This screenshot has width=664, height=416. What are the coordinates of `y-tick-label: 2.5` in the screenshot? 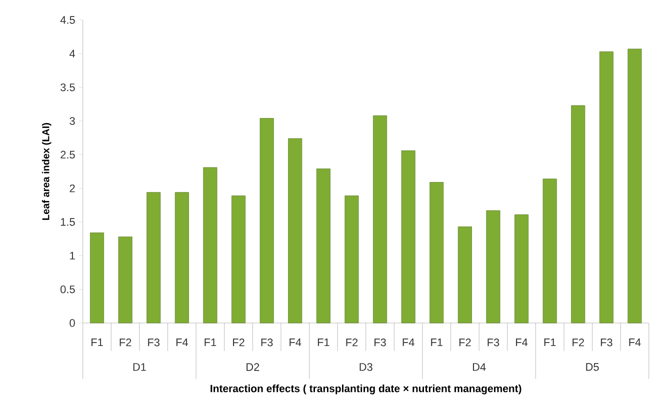 It's located at (67, 154).